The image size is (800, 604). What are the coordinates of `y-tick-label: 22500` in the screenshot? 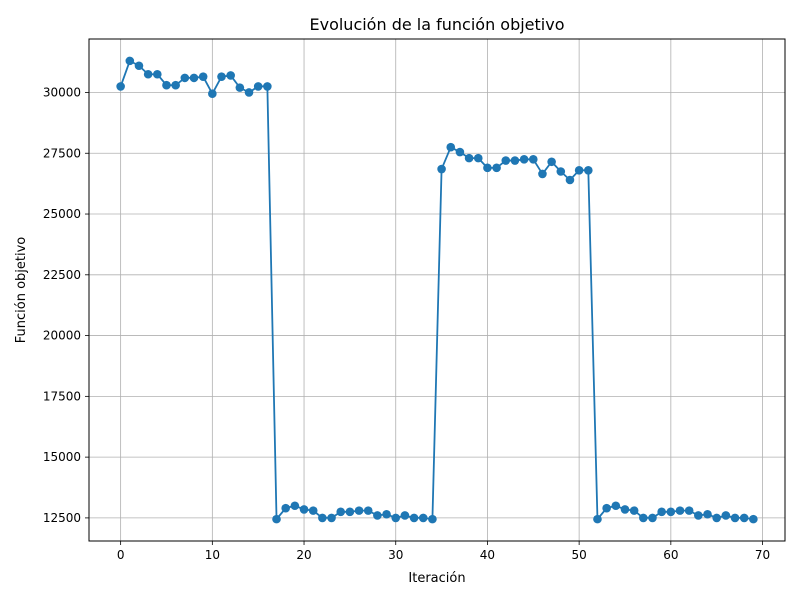 It's located at (62, 275).